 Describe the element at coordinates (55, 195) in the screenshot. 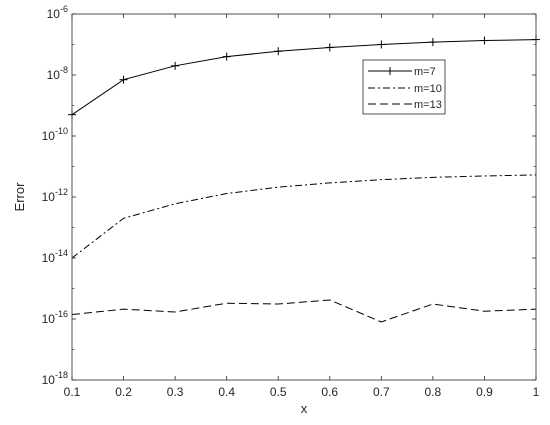

I see `y-tick-label: 10⁻¹²` at that location.